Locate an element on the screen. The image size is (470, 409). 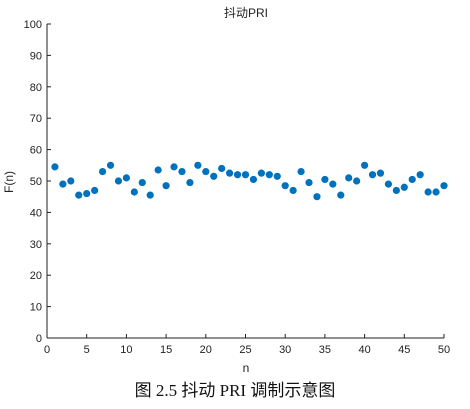
x-tick-label: 0 is located at coordinates (47, 350).